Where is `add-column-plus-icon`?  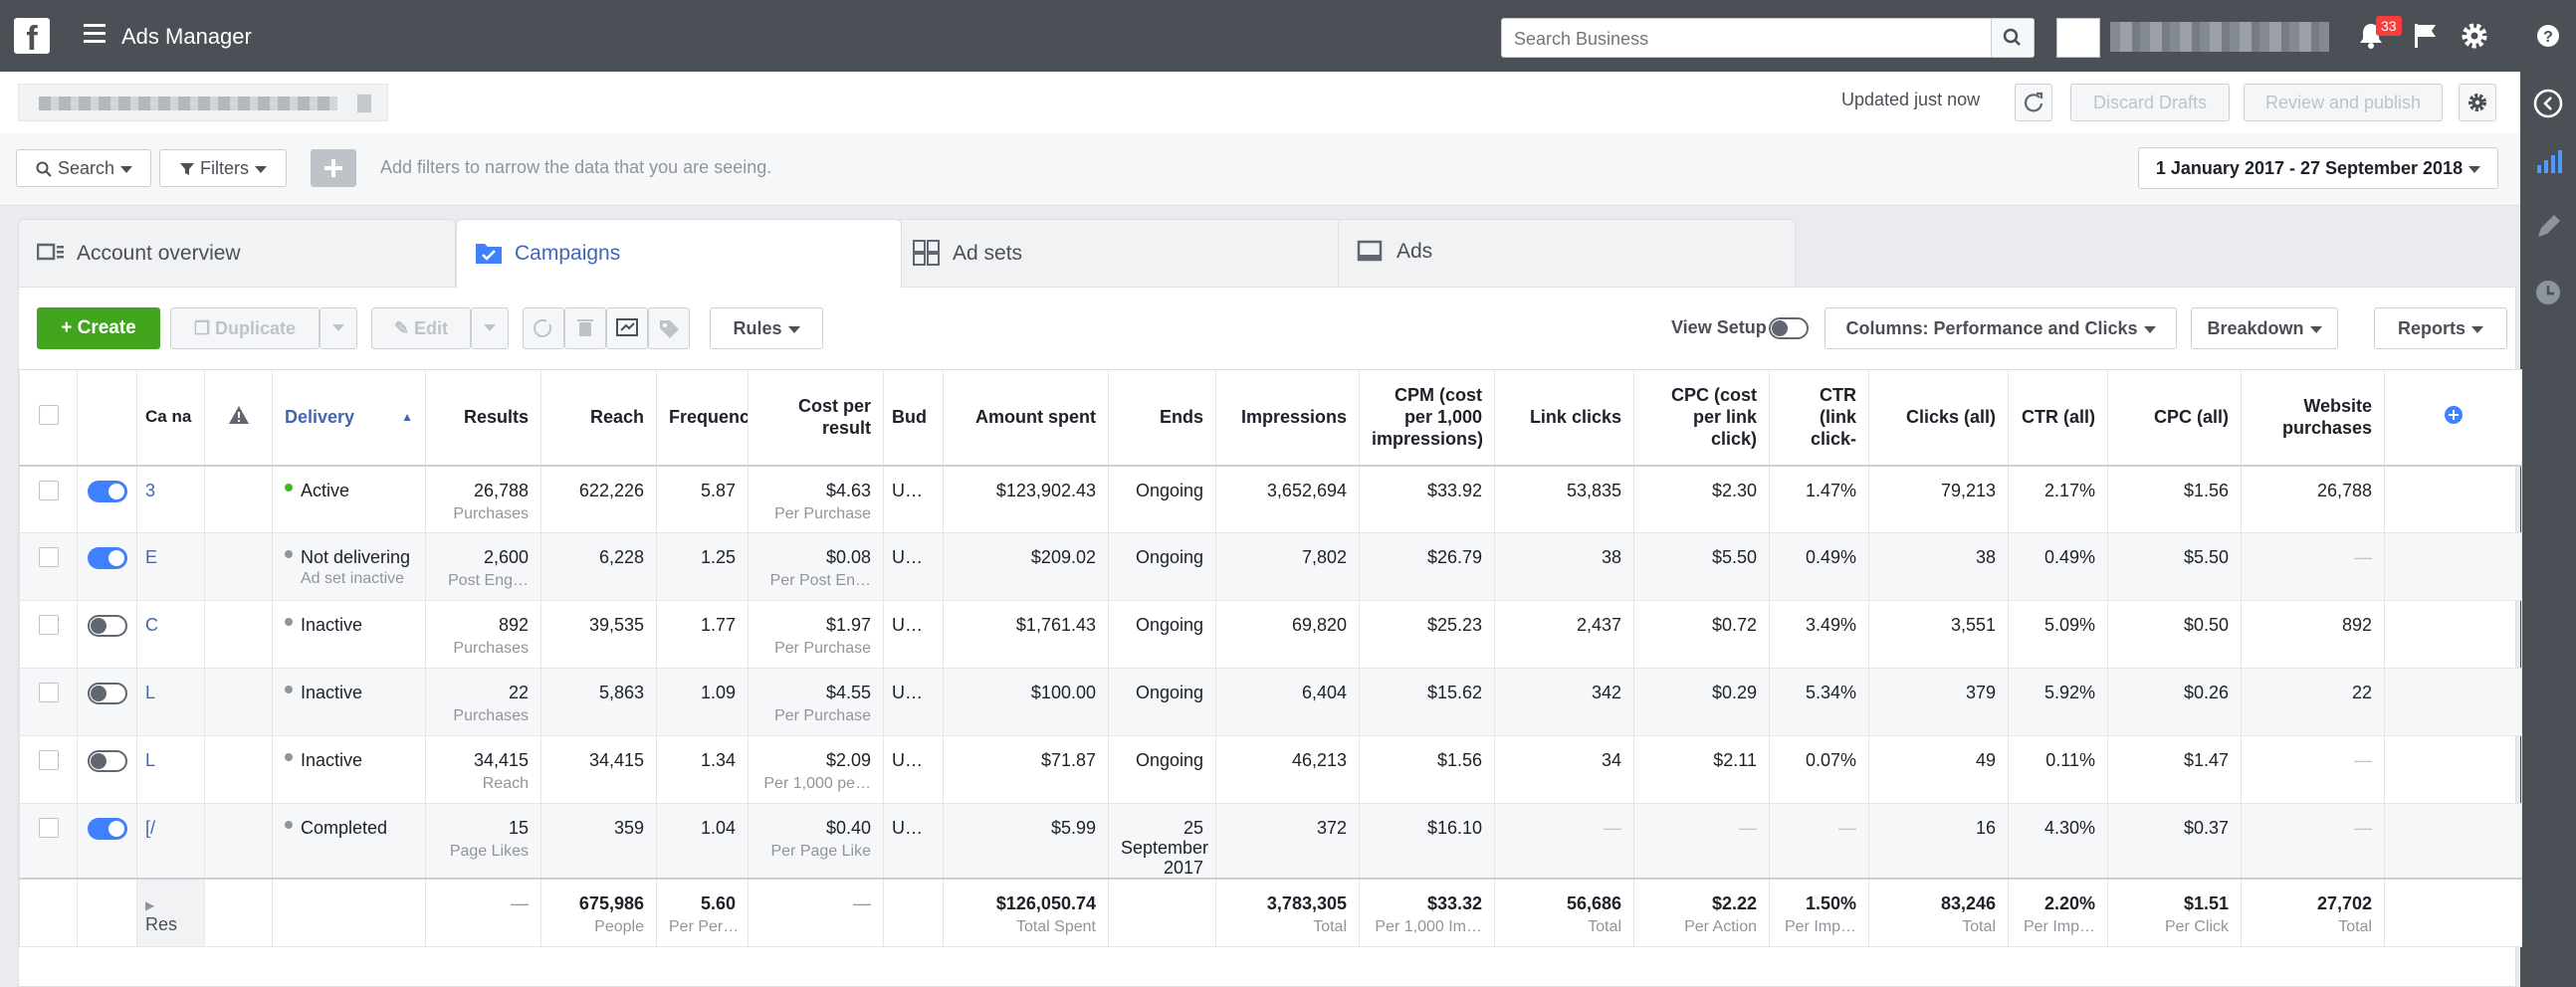
add-column-plus-icon is located at coordinates (2454, 415).